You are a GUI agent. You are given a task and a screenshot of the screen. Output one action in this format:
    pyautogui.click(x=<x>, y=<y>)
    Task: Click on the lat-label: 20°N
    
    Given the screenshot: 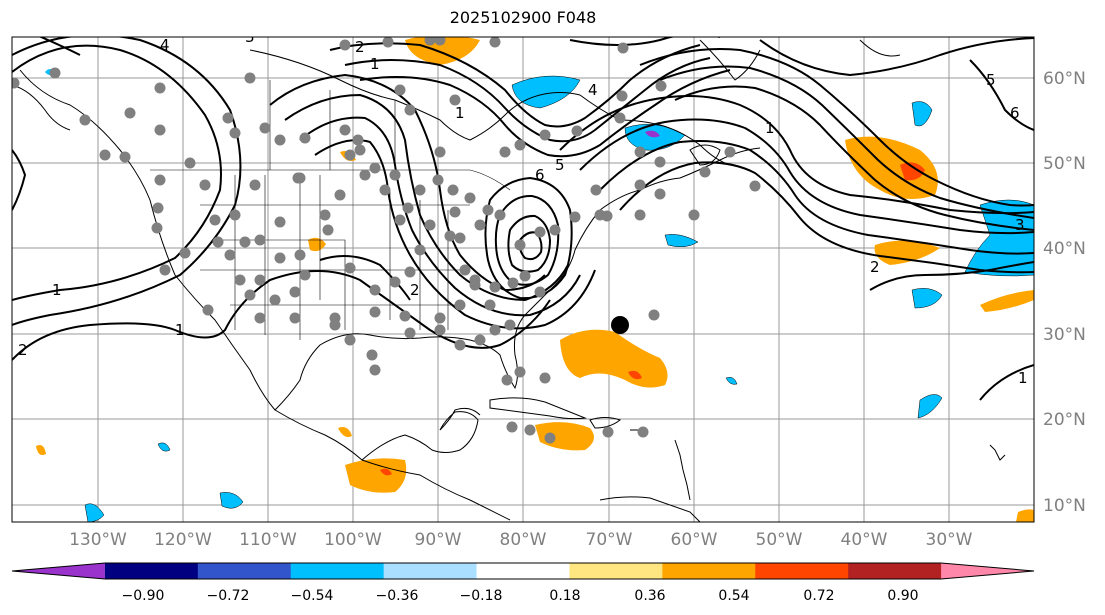 What is the action you would take?
    pyautogui.click(x=1064, y=420)
    